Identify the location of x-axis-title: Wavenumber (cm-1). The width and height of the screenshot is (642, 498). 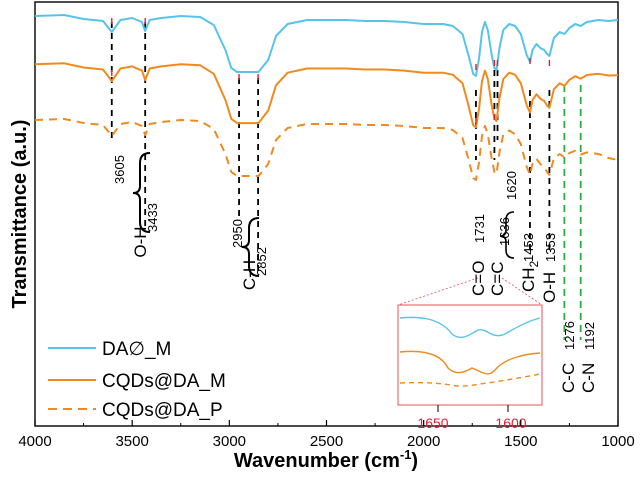
(326, 459).